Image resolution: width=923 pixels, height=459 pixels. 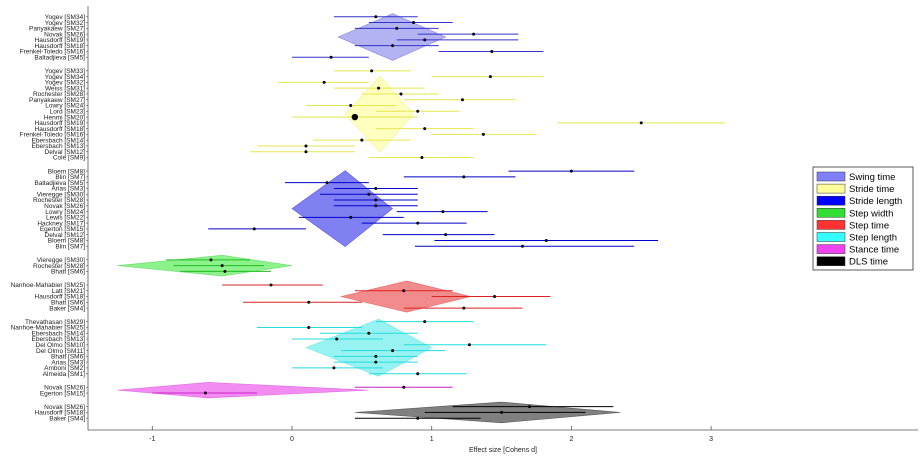 What do you see at coordinates (152, 439) in the screenshot?
I see `x-tick-label: -1` at bounding box center [152, 439].